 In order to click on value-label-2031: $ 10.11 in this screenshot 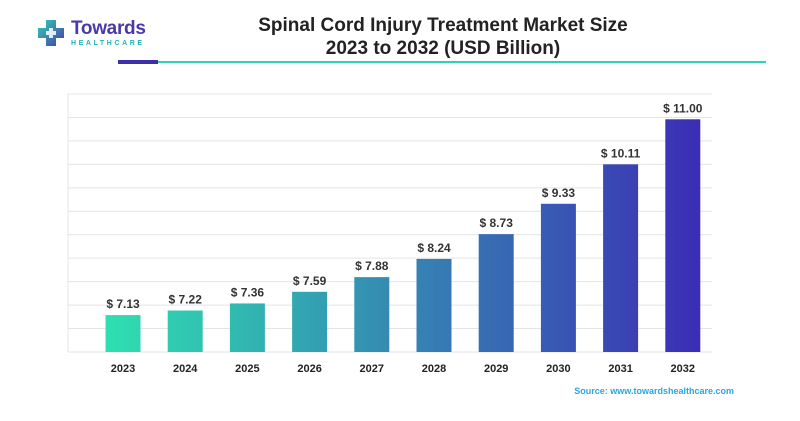, I will do `click(621, 153)`.